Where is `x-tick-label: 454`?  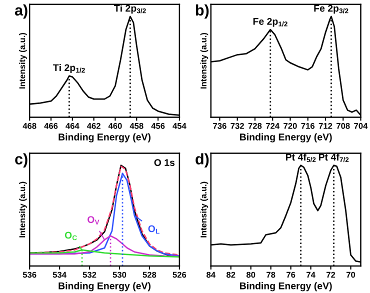 x-tick-label: 454 is located at coordinates (179, 126).